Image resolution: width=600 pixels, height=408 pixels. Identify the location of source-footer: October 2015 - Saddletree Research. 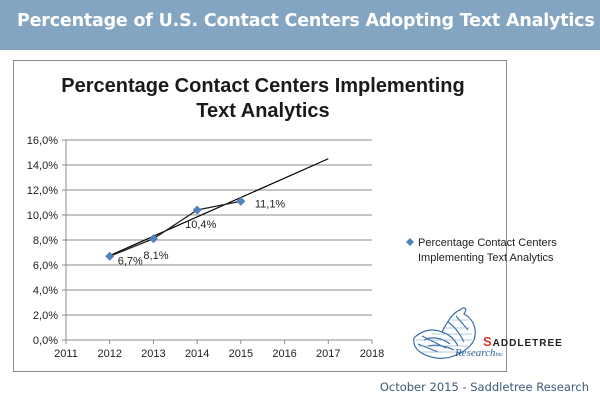
(484, 387).